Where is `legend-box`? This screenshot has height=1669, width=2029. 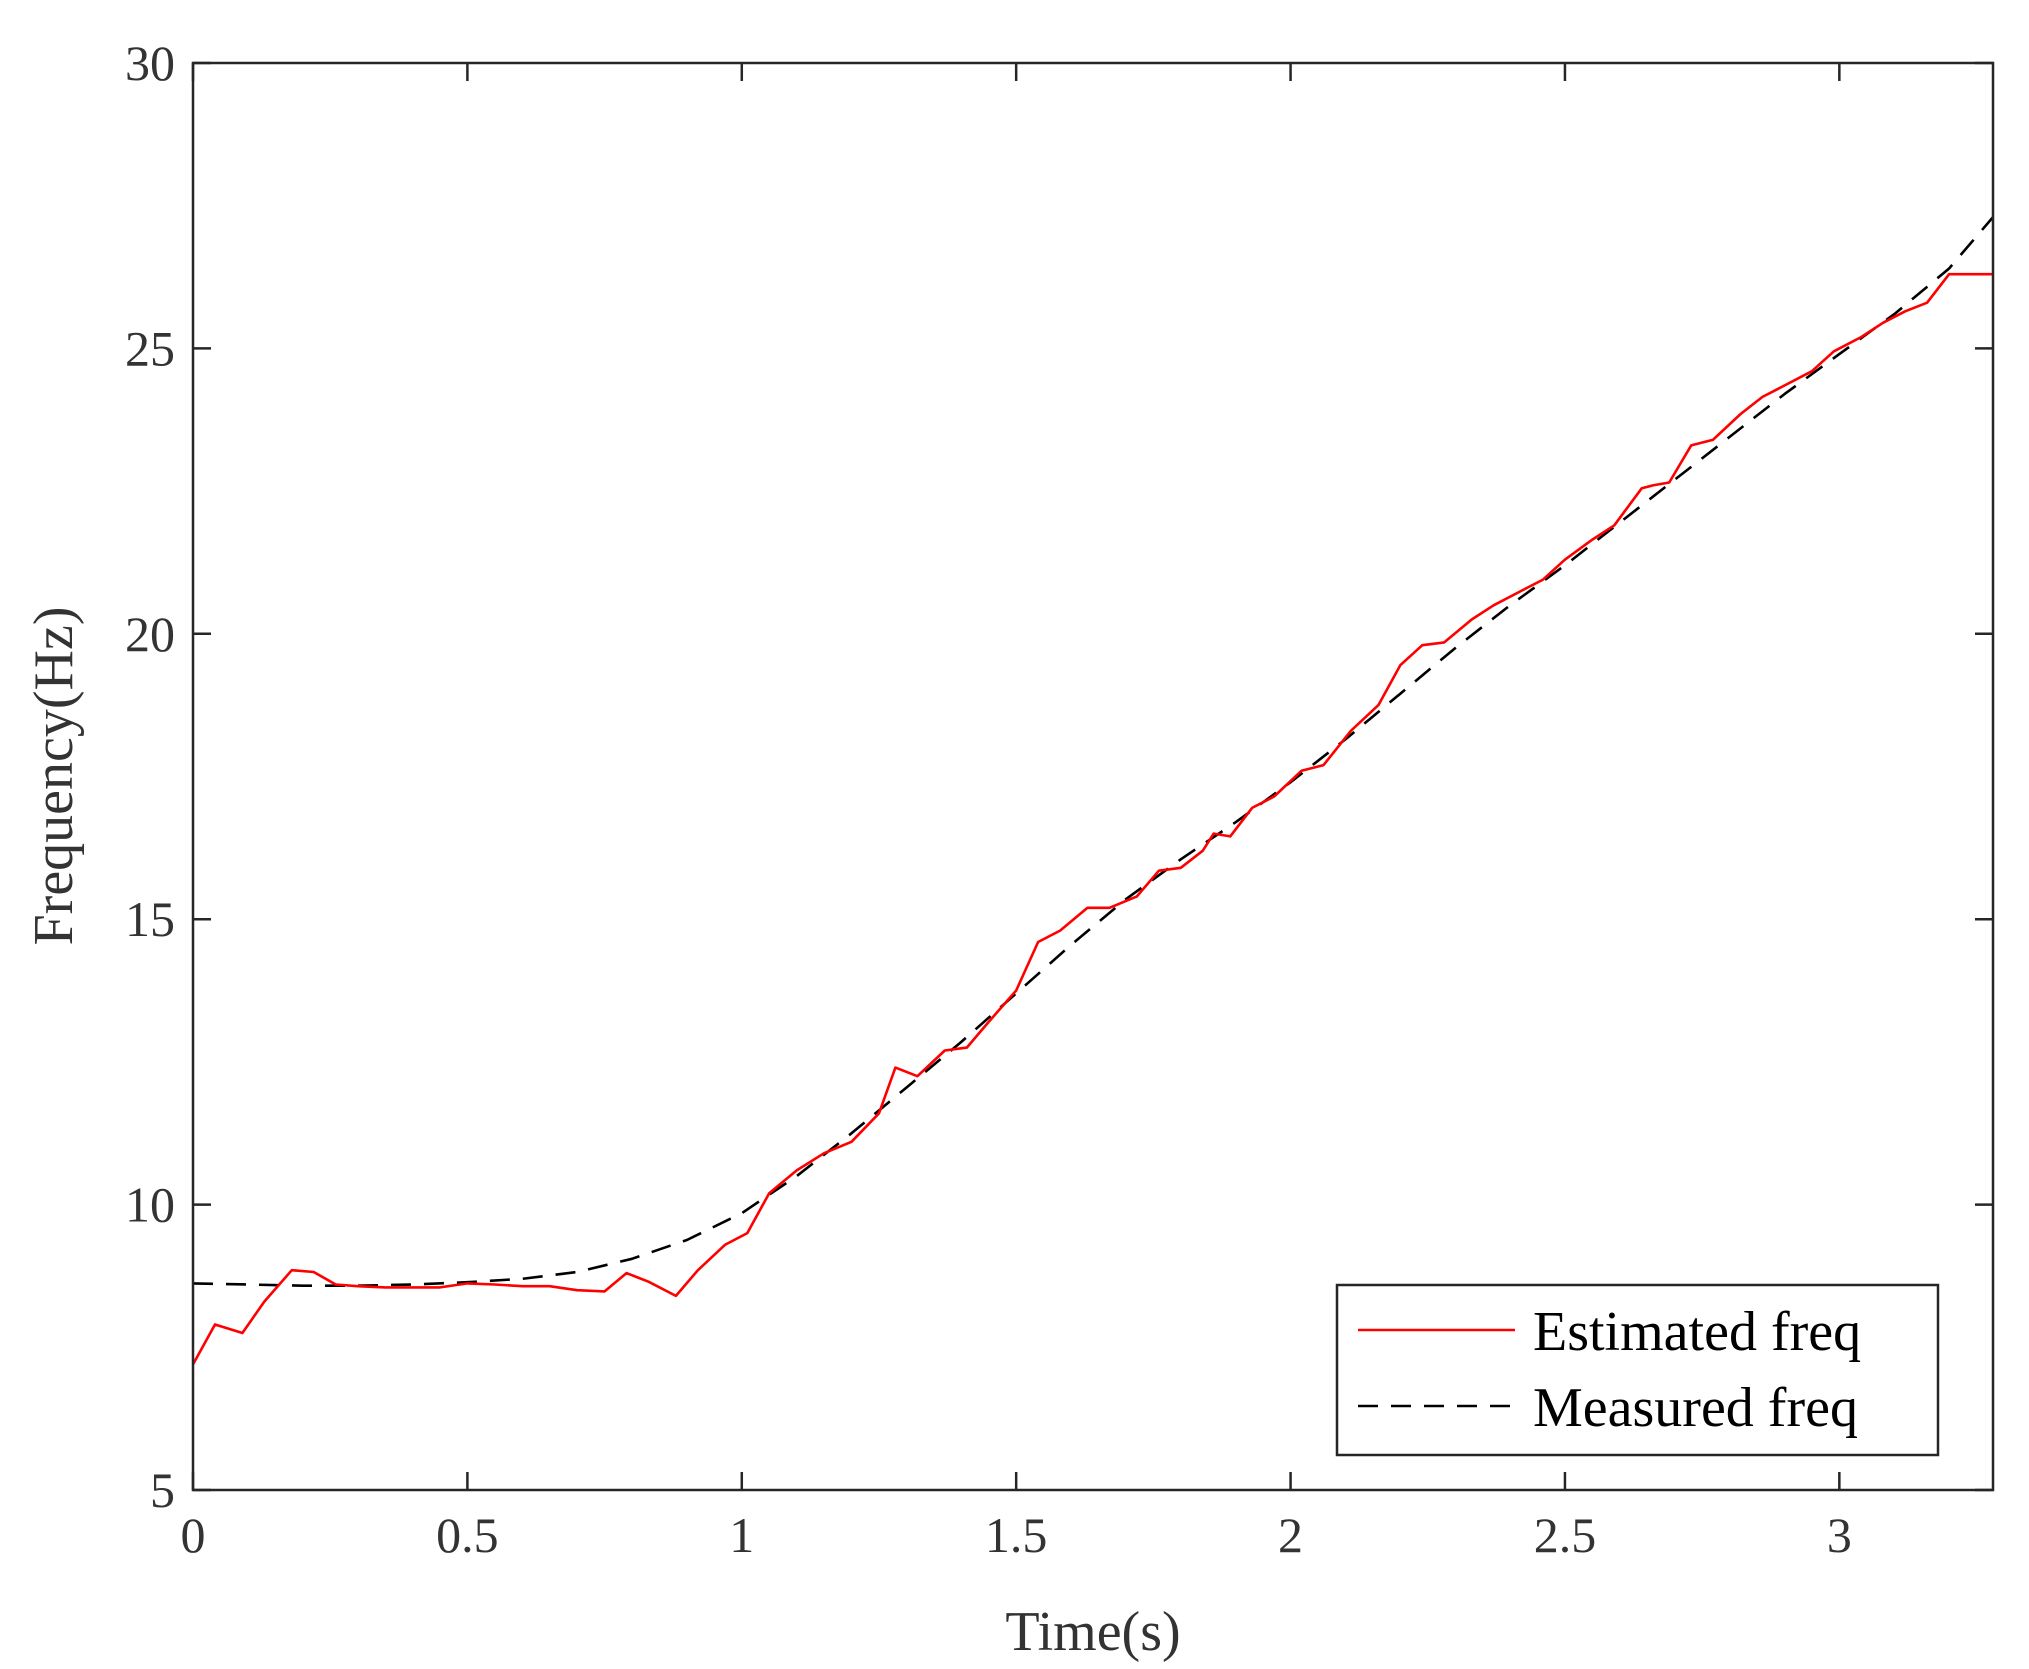
legend-box is located at coordinates (1637, 1370).